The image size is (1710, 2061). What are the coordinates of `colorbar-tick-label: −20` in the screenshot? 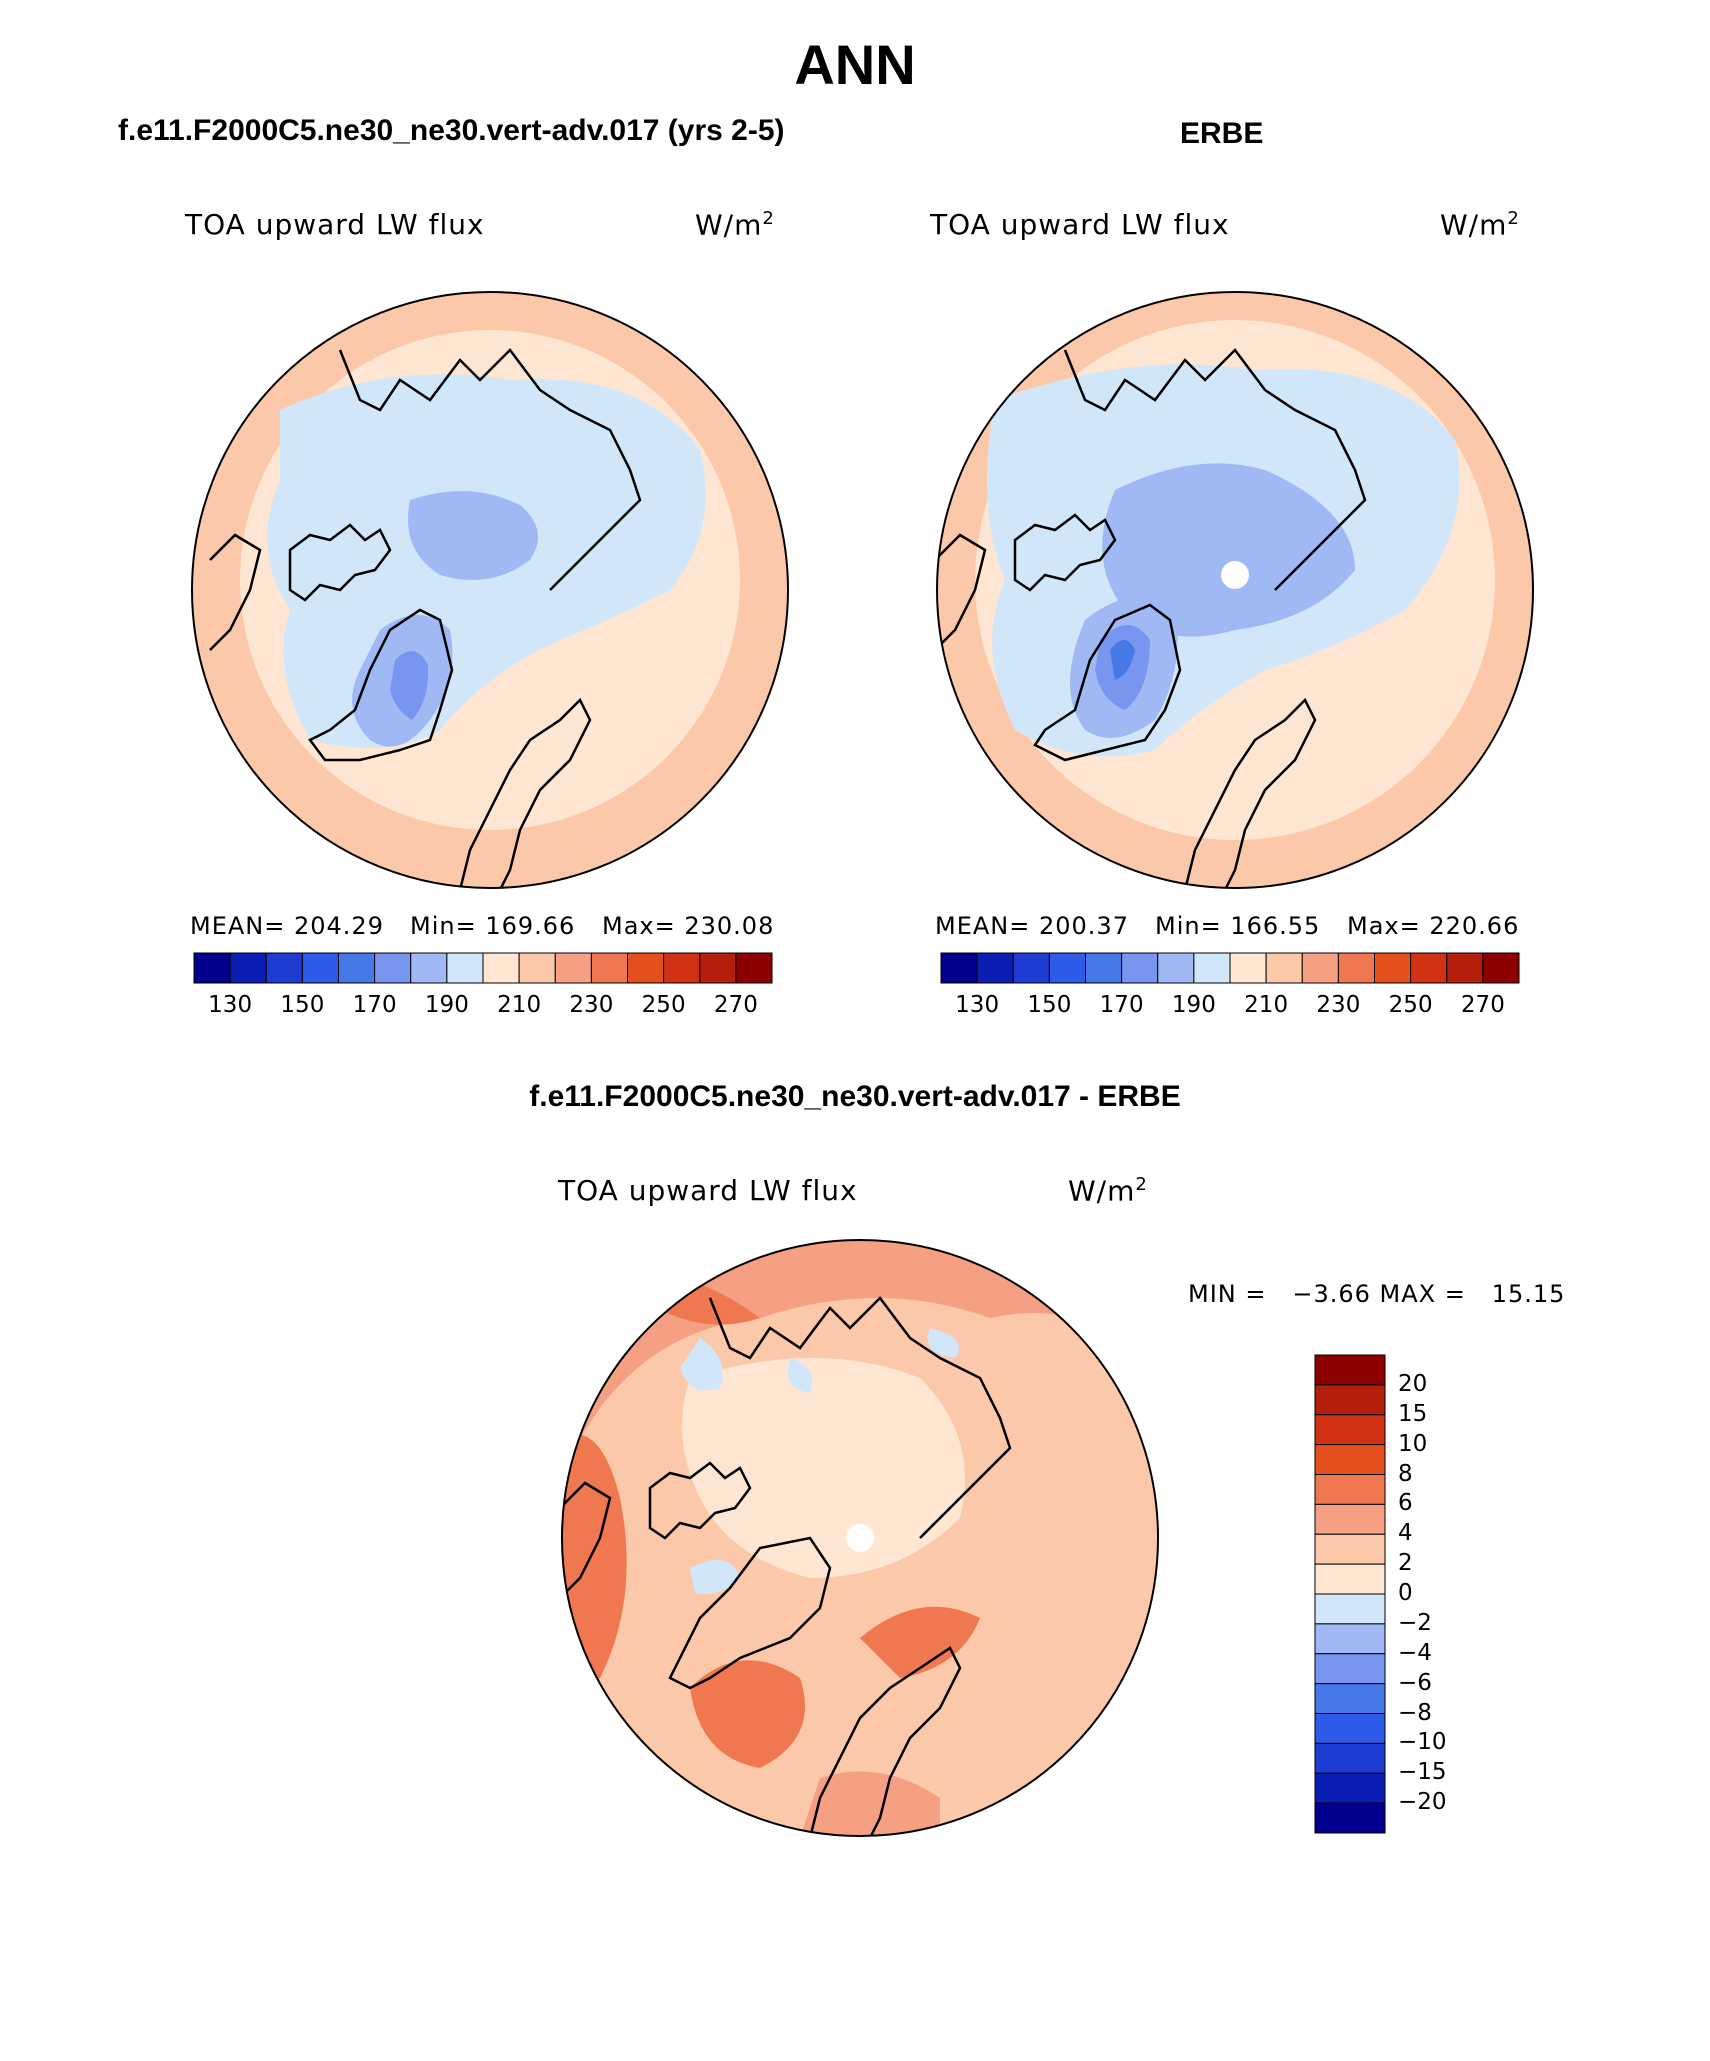 It's located at (1422, 1802).